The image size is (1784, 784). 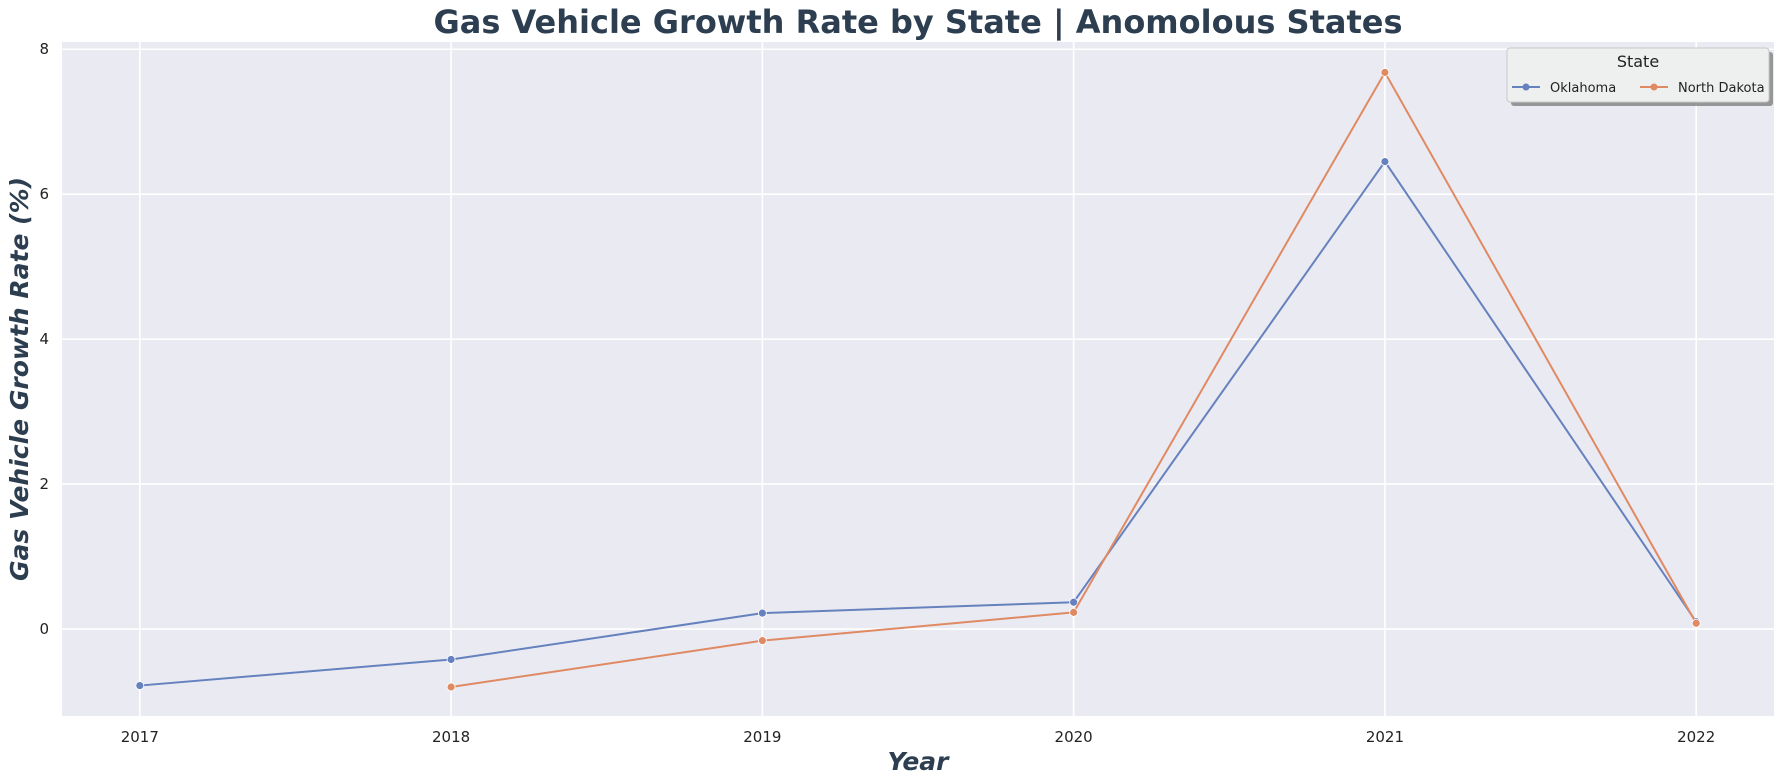 I want to click on y-tick-label: 8, so click(x=44, y=49).